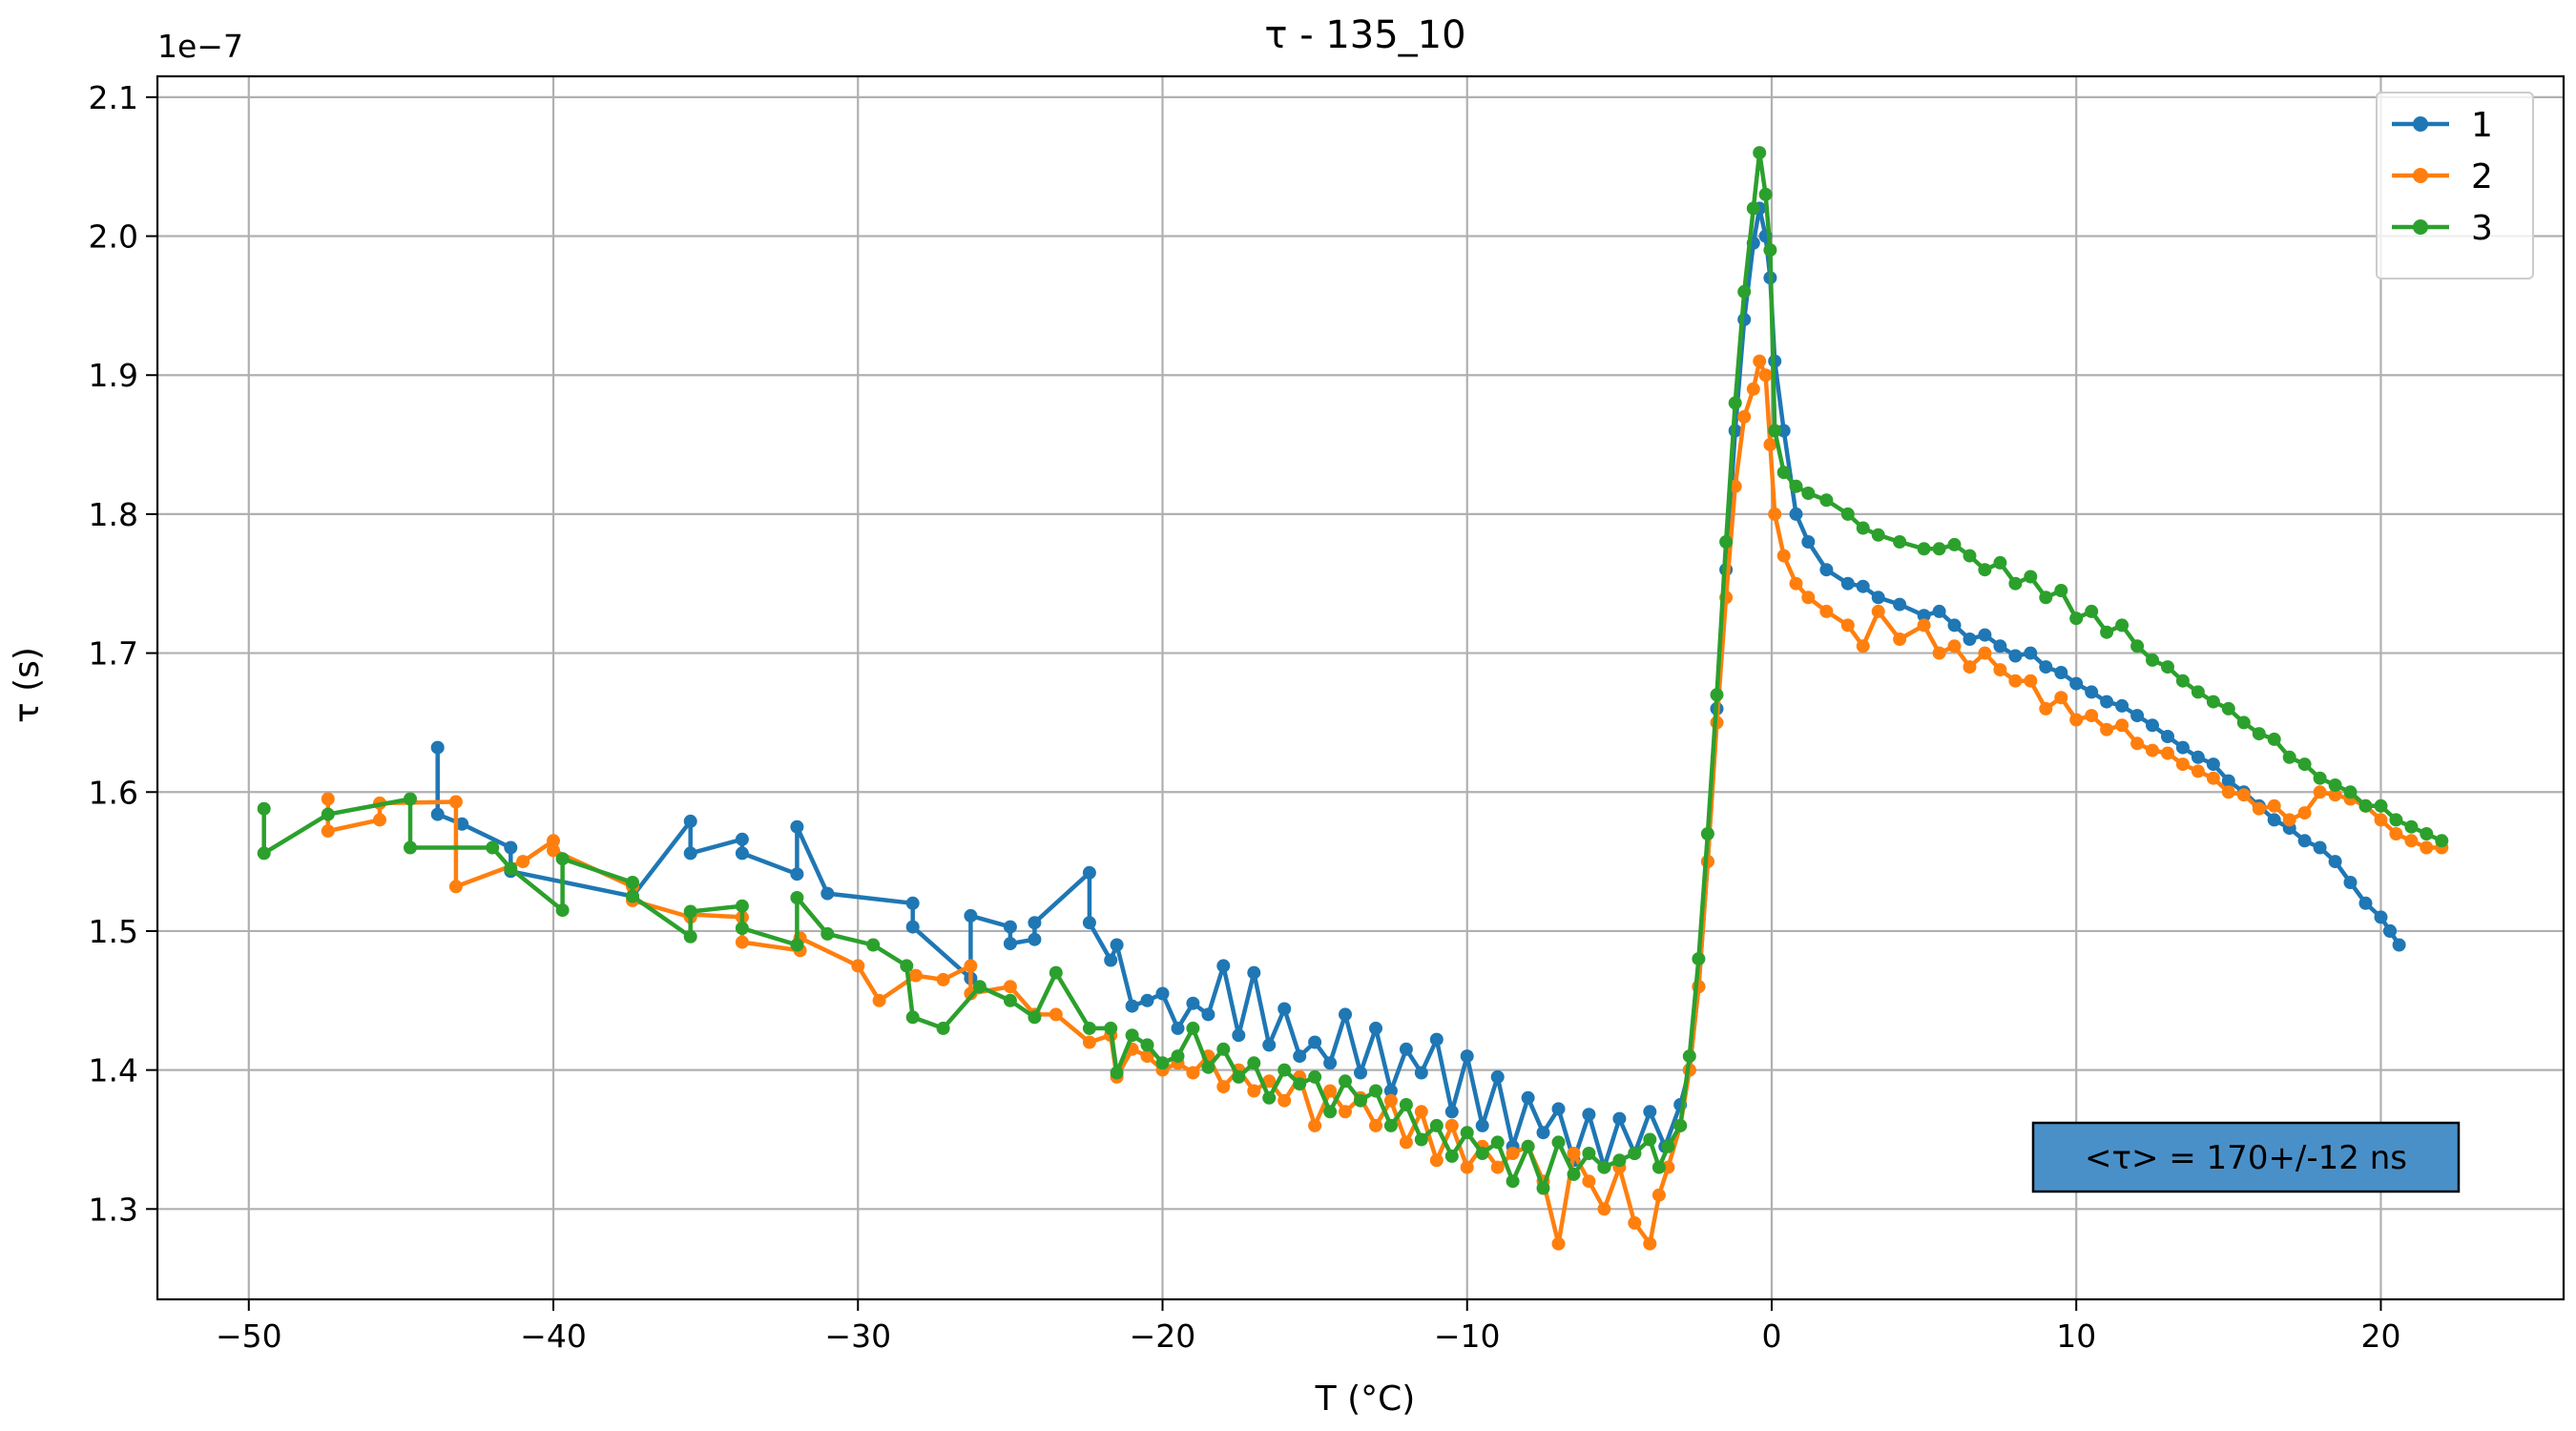  I want to click on x-axis-ticks: −50 −40 −30 −20 −10 0 10 20, so click(1308, 1327).